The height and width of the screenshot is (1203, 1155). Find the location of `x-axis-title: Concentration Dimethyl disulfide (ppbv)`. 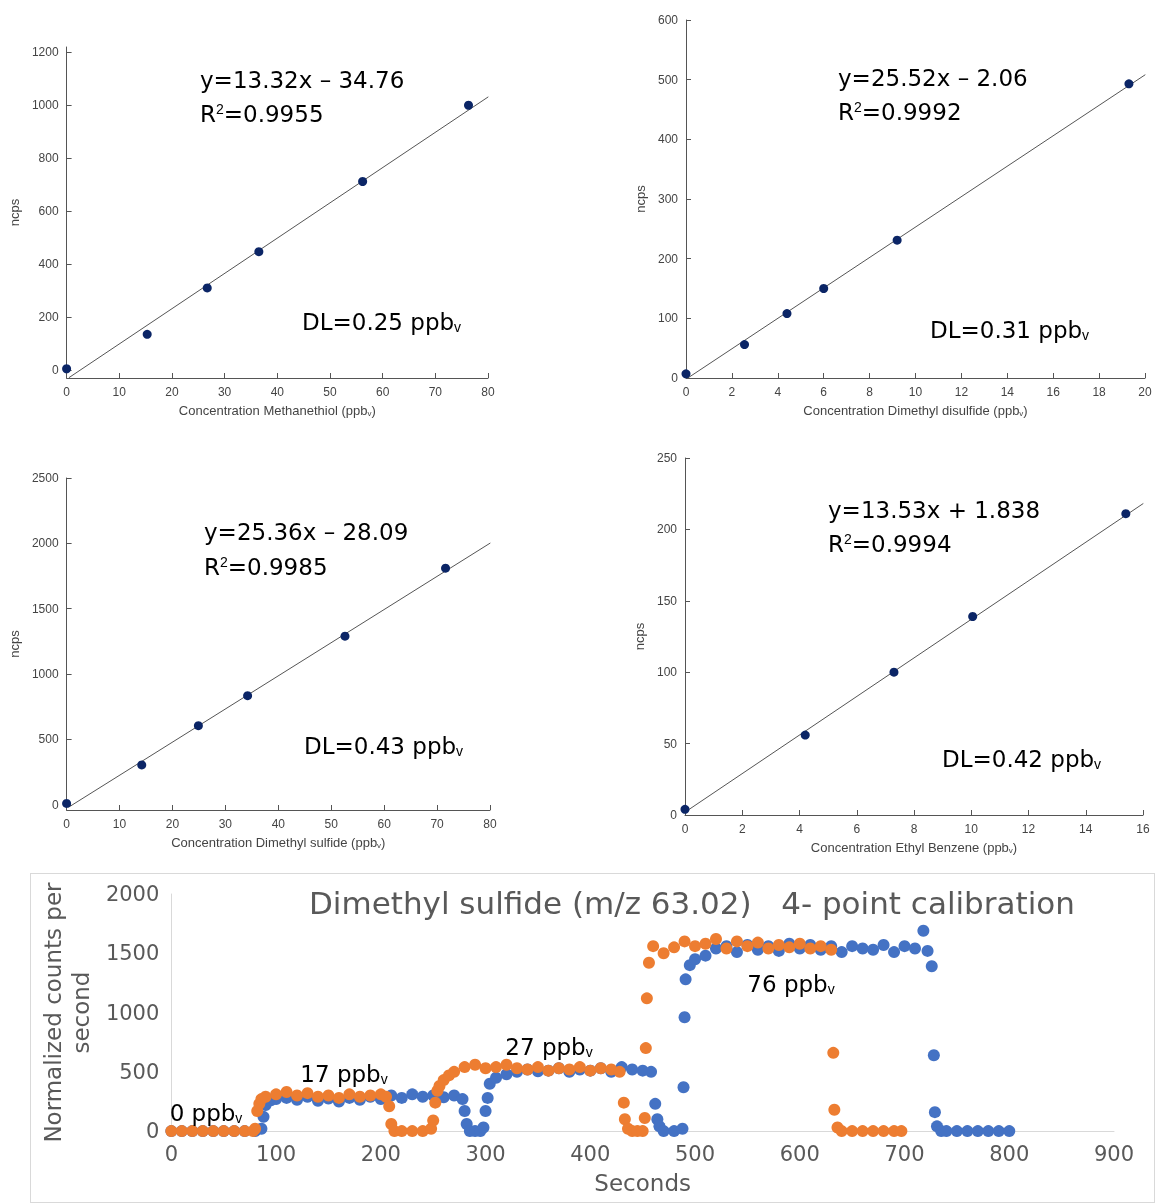

x-axis-title: Concentration Dimethyl disulfide (ppbv) is located at coordinates (915, 410).